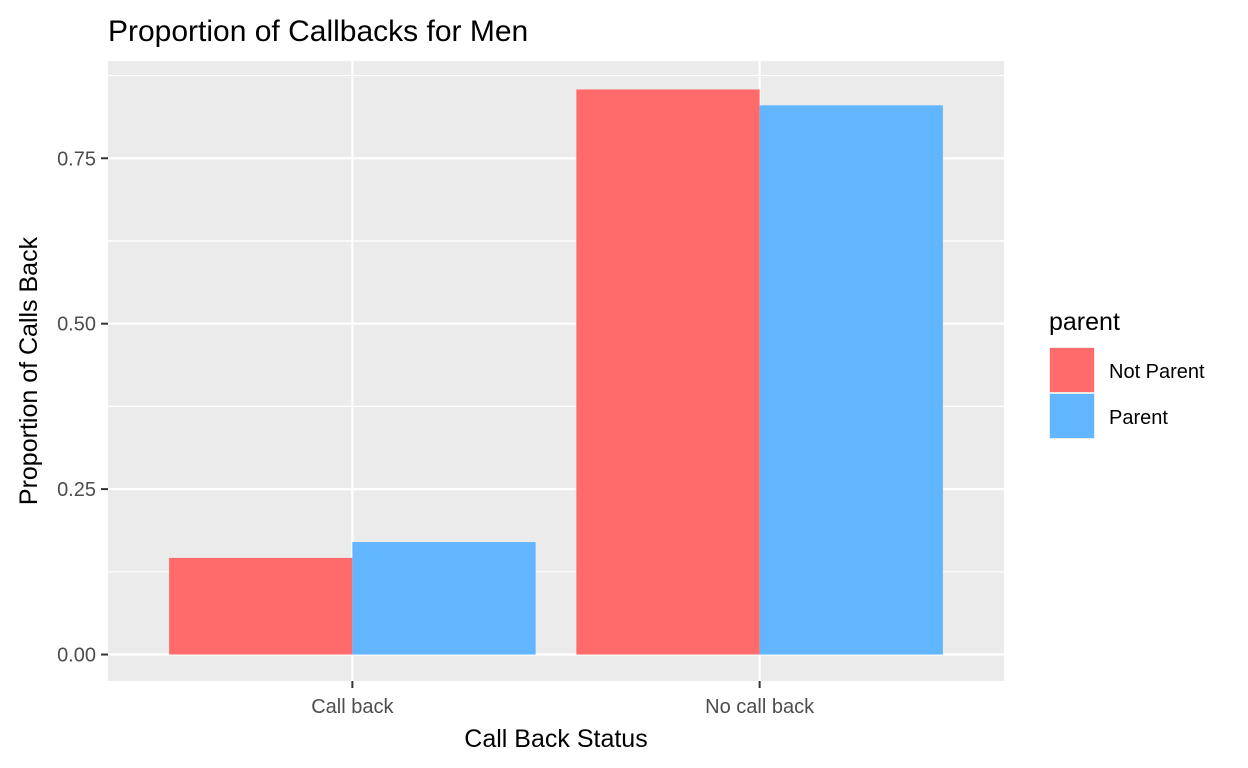 The image size is (1248, 768). Describe the element at coordinates (76, 325) in the screenshot. I see `y-tick-label: 0.50` at that location.